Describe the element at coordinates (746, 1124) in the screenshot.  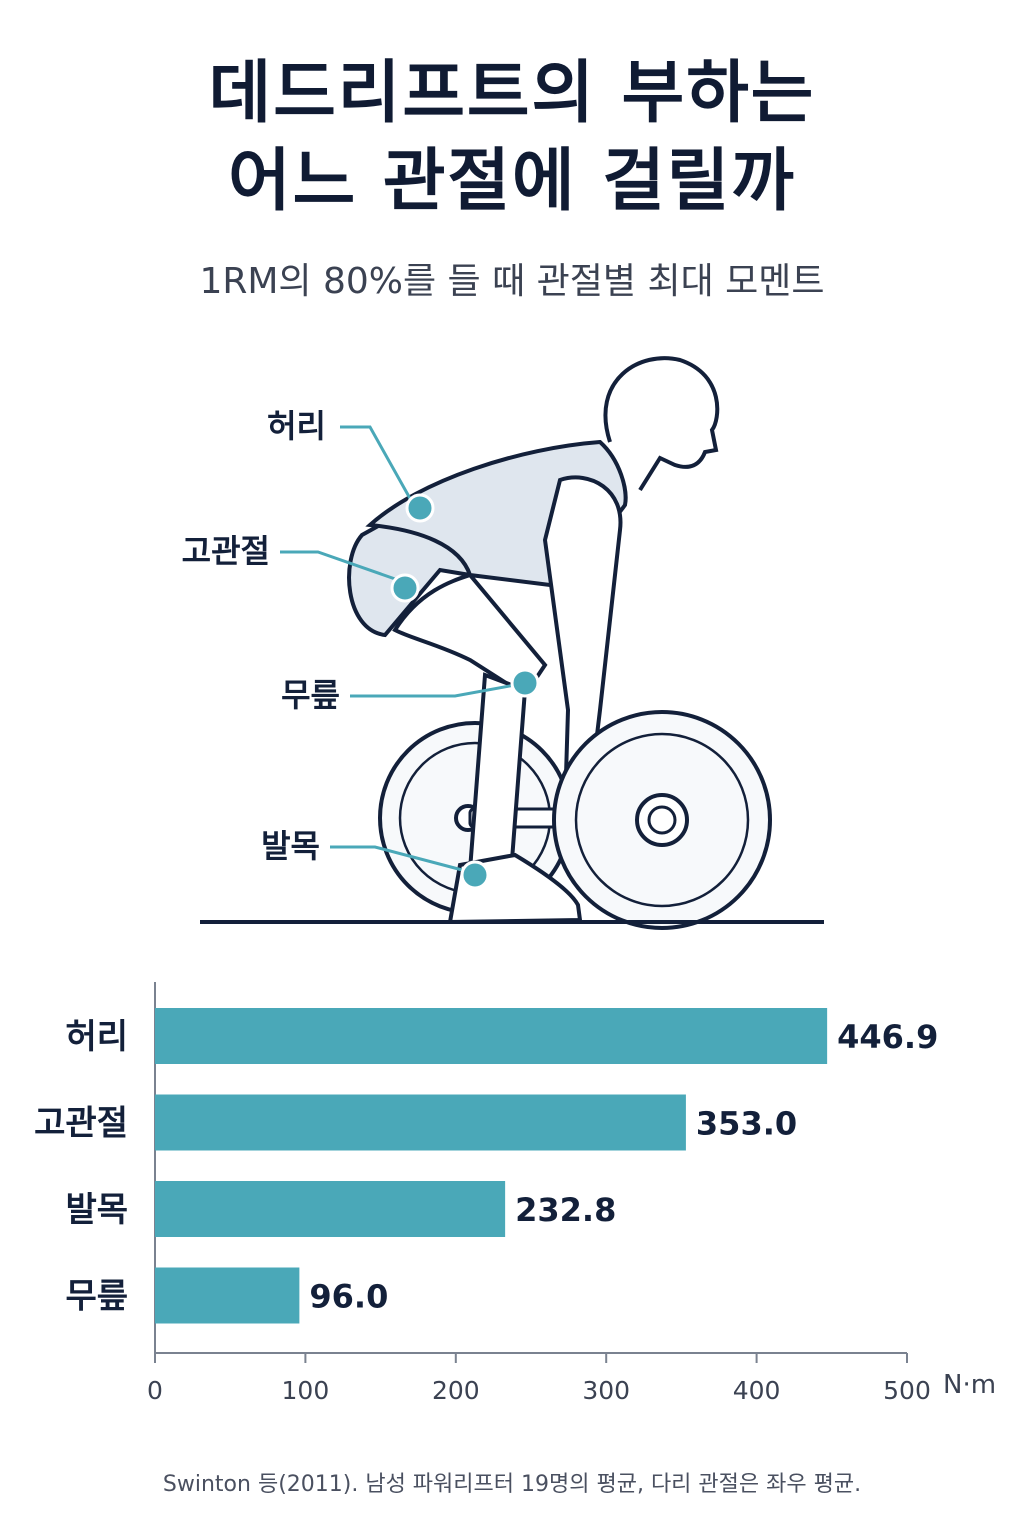
I see `value-label: 353.0` at that location.